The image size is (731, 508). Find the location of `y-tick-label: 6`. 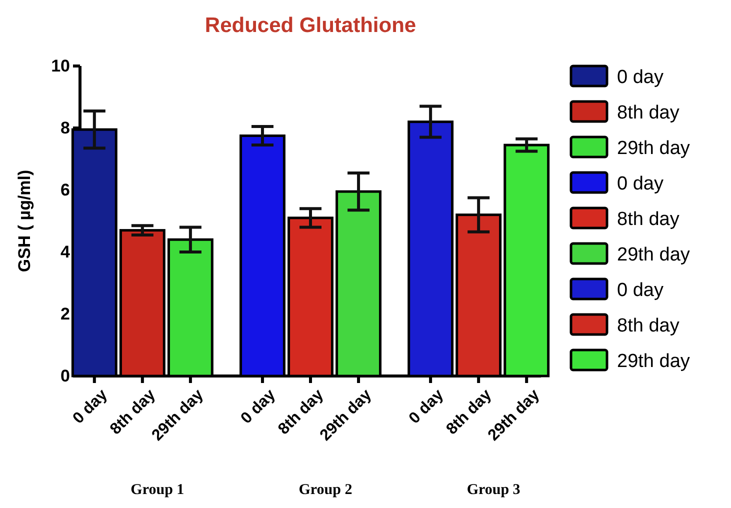

y-tick-label: 6 is located at coordinates (65, 190).